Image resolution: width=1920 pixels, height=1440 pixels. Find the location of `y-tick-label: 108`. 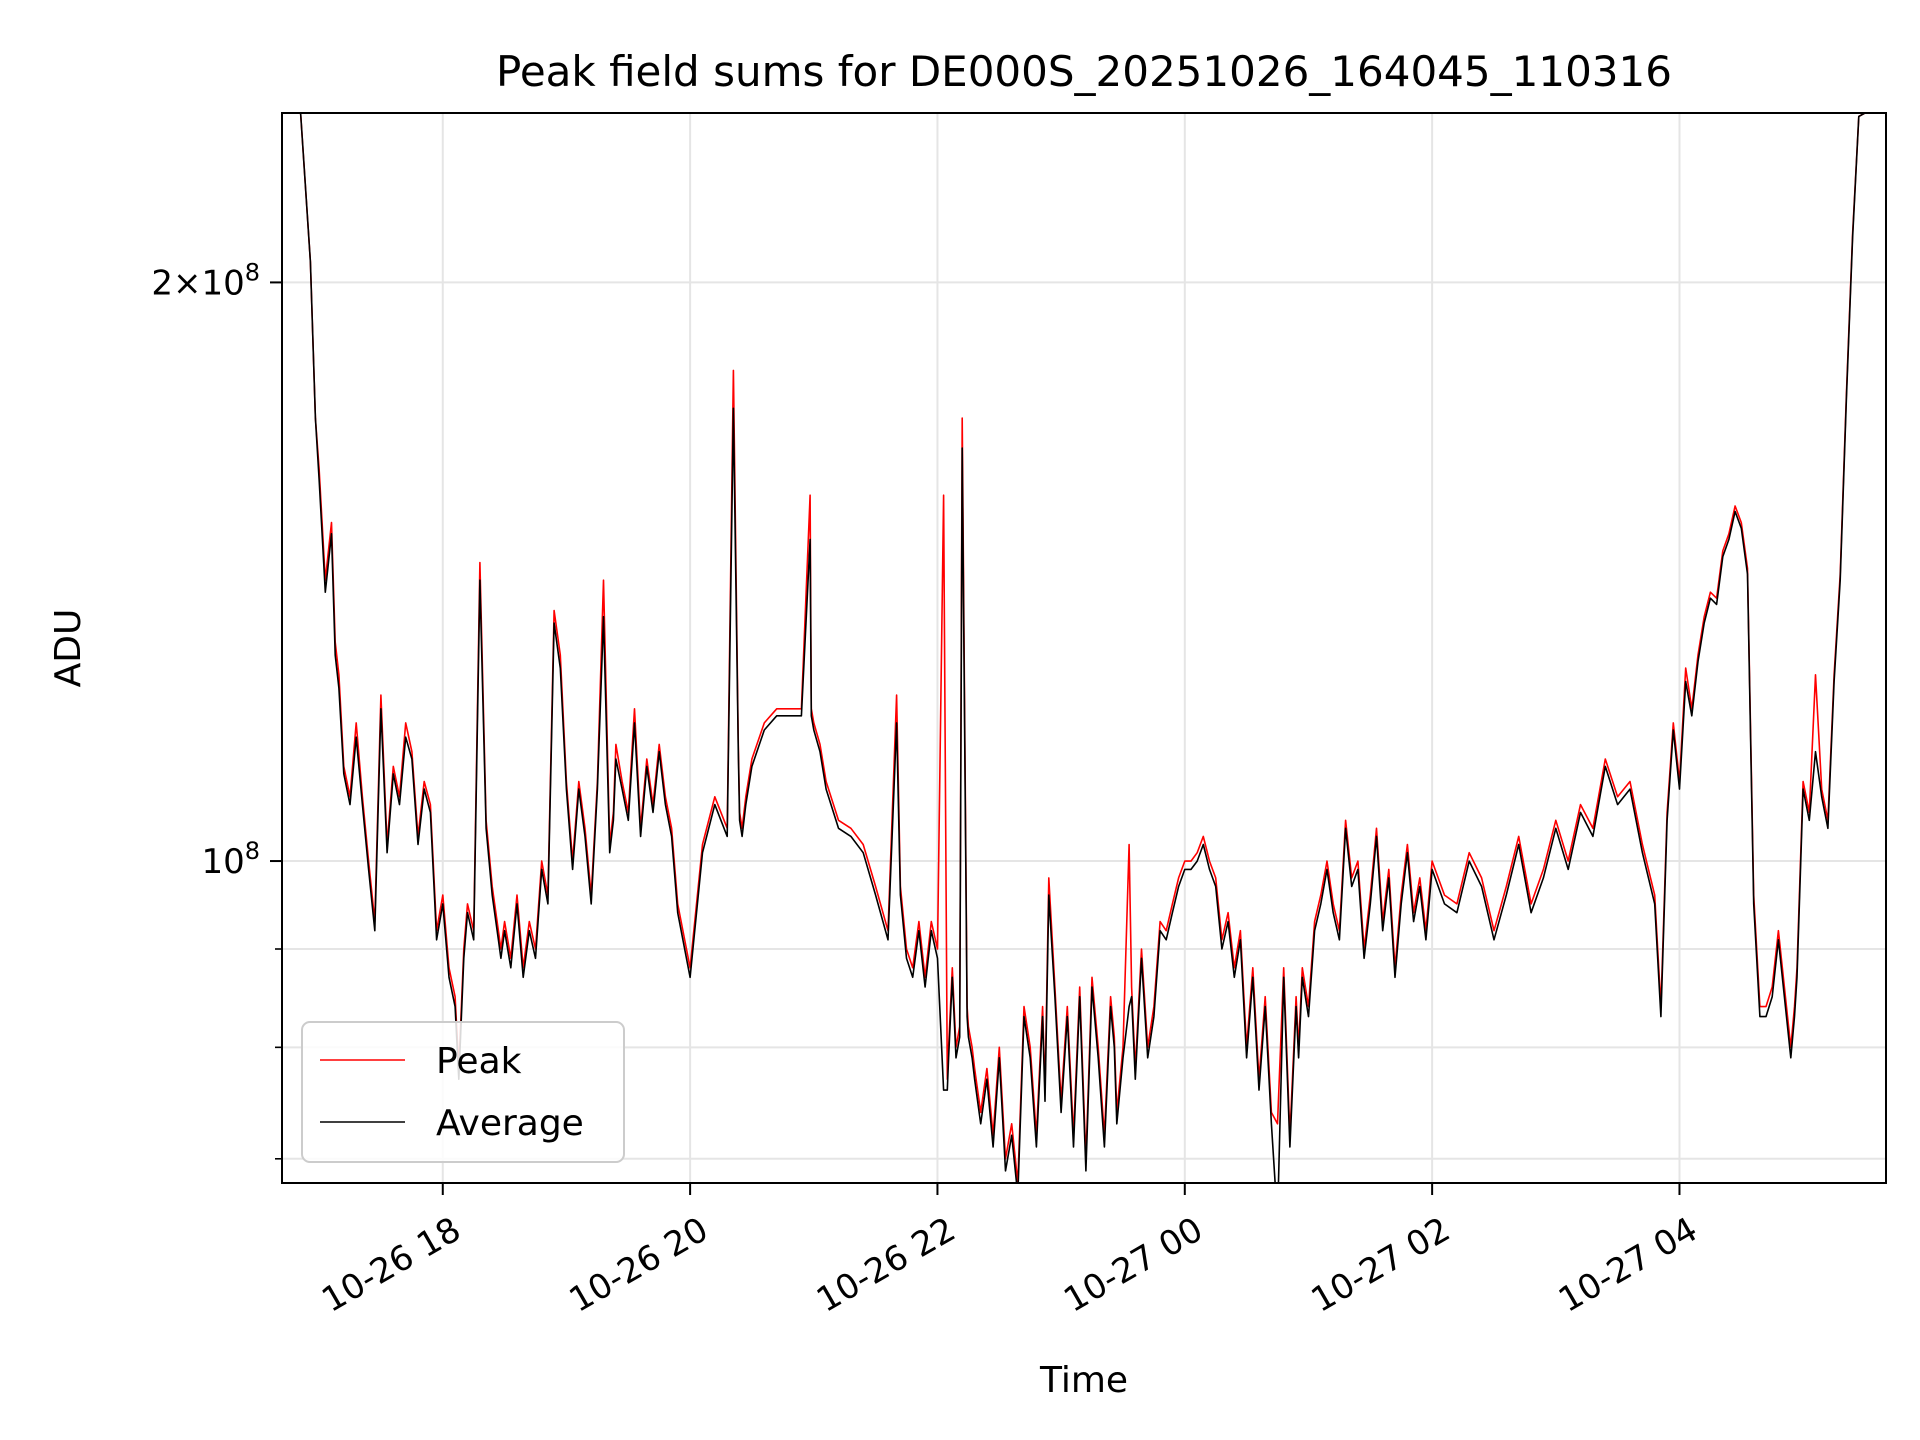

y-tick-label: 108 is located at coordinates (230, 859).